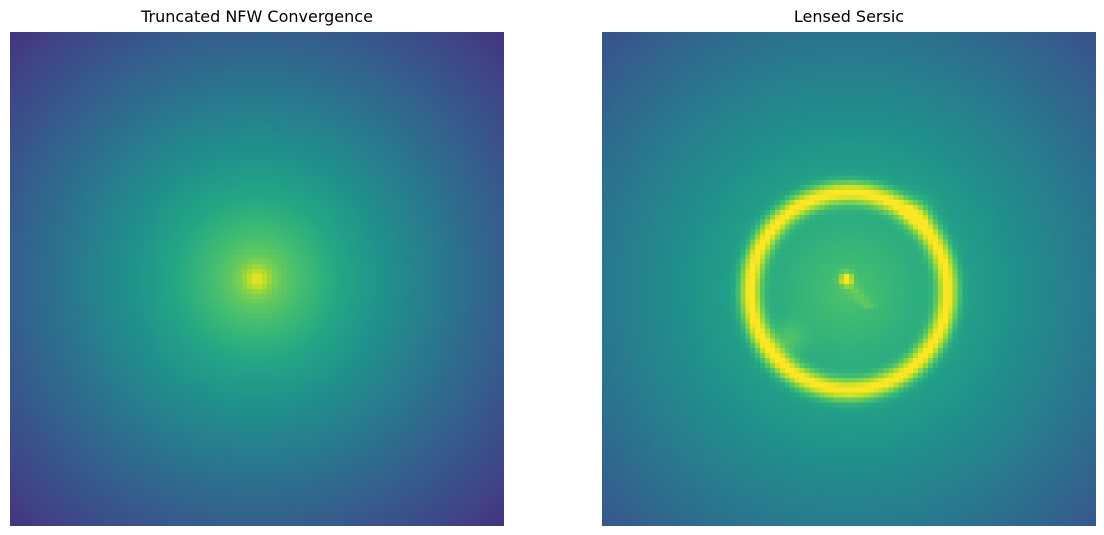 The height and width of the screenshot is (535, 1104). Describe the element at coordinates (257, 16) in the screenshot. I see `nfw-convergence-title: Truncated NFW Convergence` at that location.